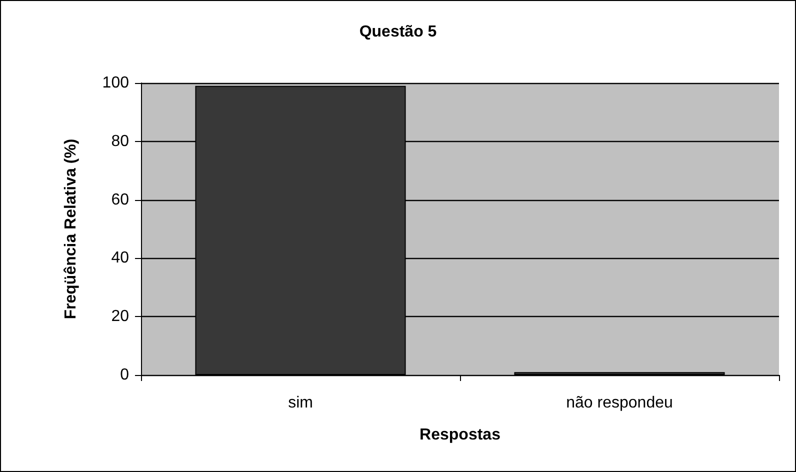 The width and height of the screenshot is (796, 472). Describe the element at coordinates (116, 83) in the screenshot. I see `y-tick-label: 100` at that location.